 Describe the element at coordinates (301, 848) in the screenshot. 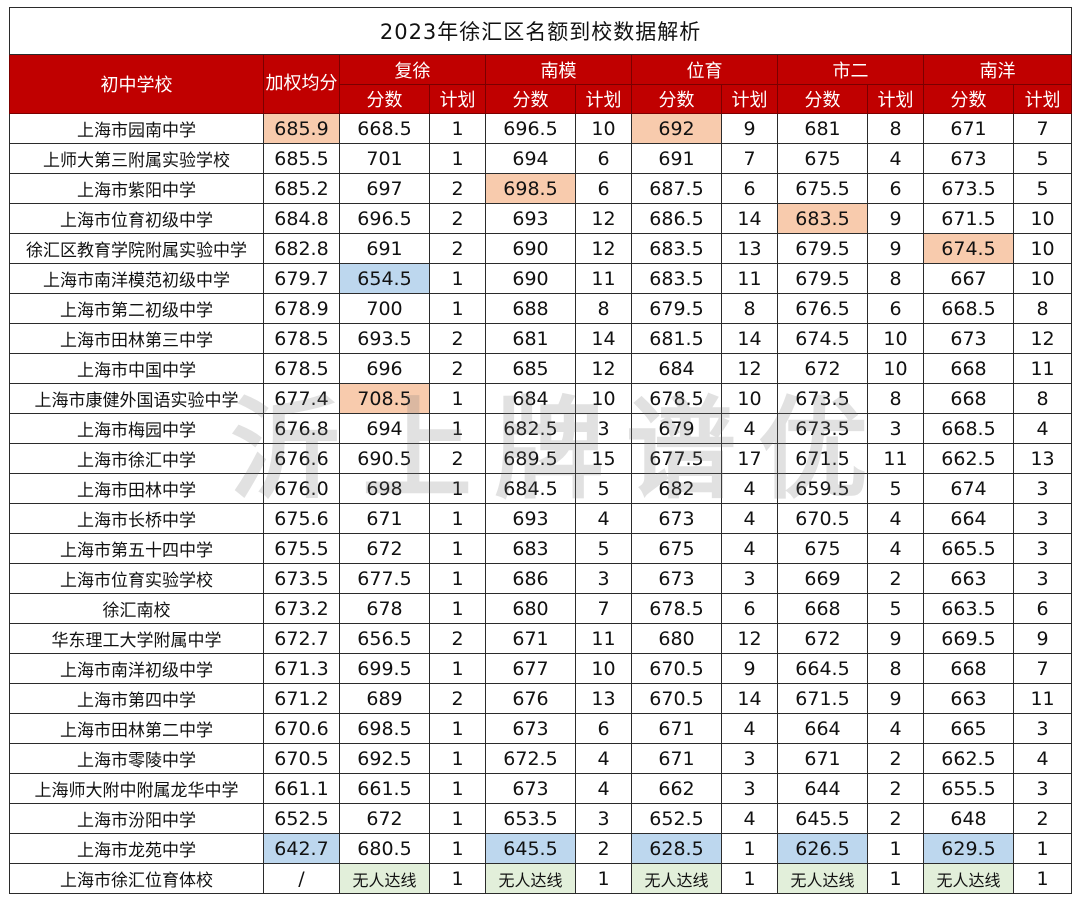

I see `weighted-average-cell: 642.7` at that location.